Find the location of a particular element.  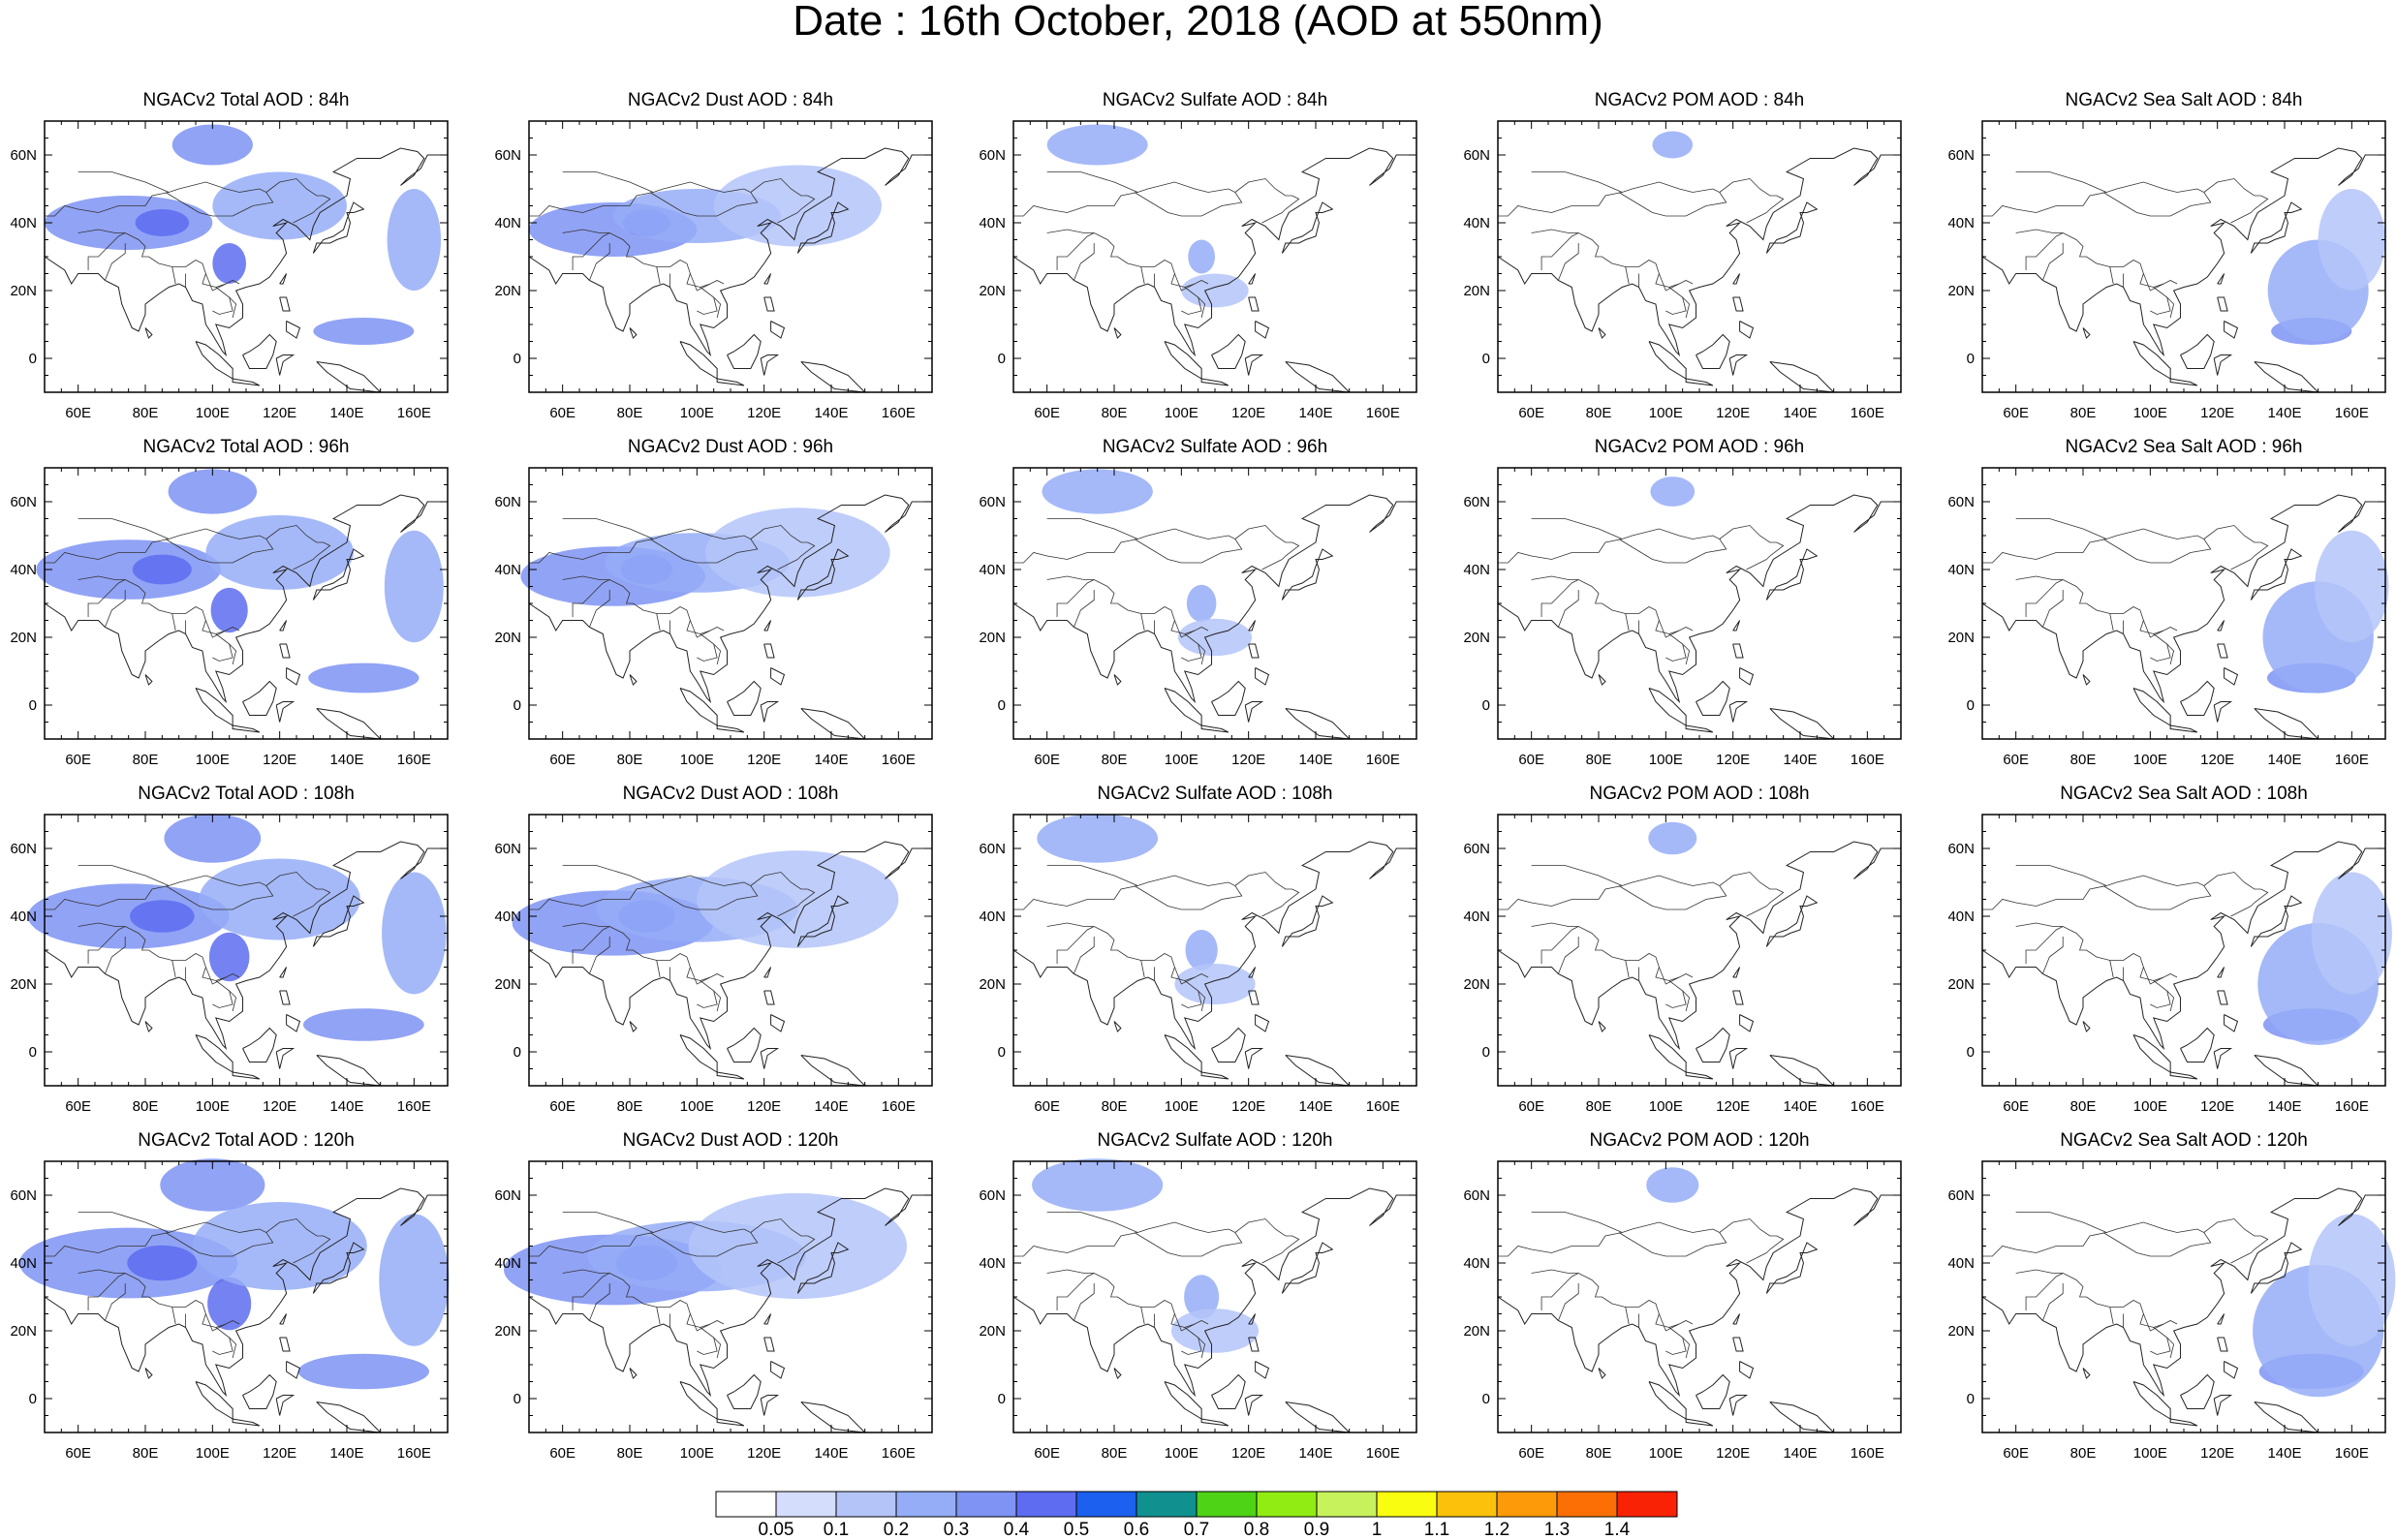

main-title: Date : 16th October, 2018 (AOD at 550nm) is located at coordinates (1198, 23).